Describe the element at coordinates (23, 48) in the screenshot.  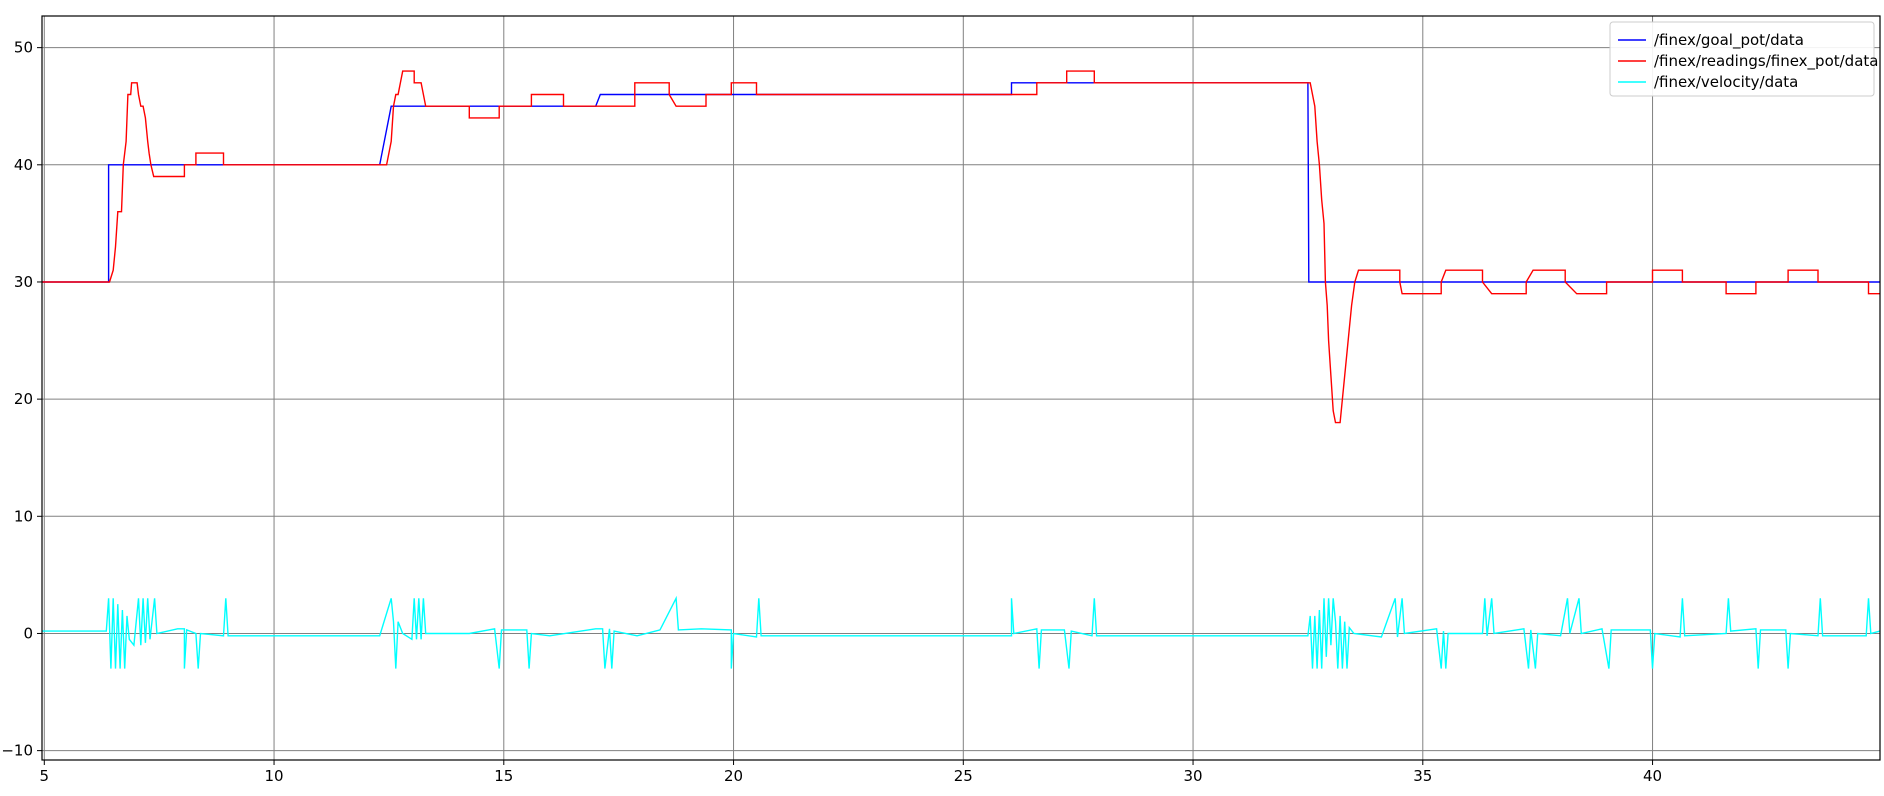
I see `y-tick-label: 50` at that location.